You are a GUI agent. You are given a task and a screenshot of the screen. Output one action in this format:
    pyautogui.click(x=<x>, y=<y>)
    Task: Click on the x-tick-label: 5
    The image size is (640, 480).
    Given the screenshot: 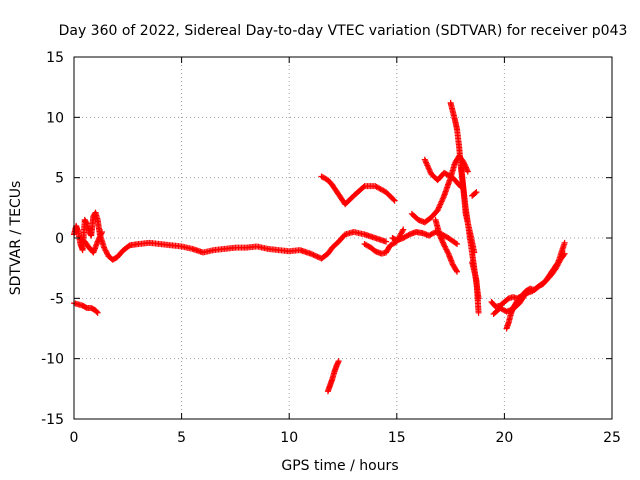 What is the action you would take?
    pyautogui.click(x=181, y=438)
    